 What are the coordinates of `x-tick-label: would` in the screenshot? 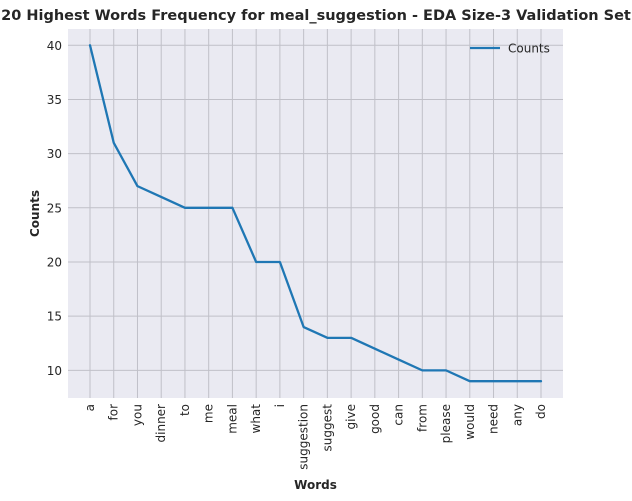 It's located at (470, 422).